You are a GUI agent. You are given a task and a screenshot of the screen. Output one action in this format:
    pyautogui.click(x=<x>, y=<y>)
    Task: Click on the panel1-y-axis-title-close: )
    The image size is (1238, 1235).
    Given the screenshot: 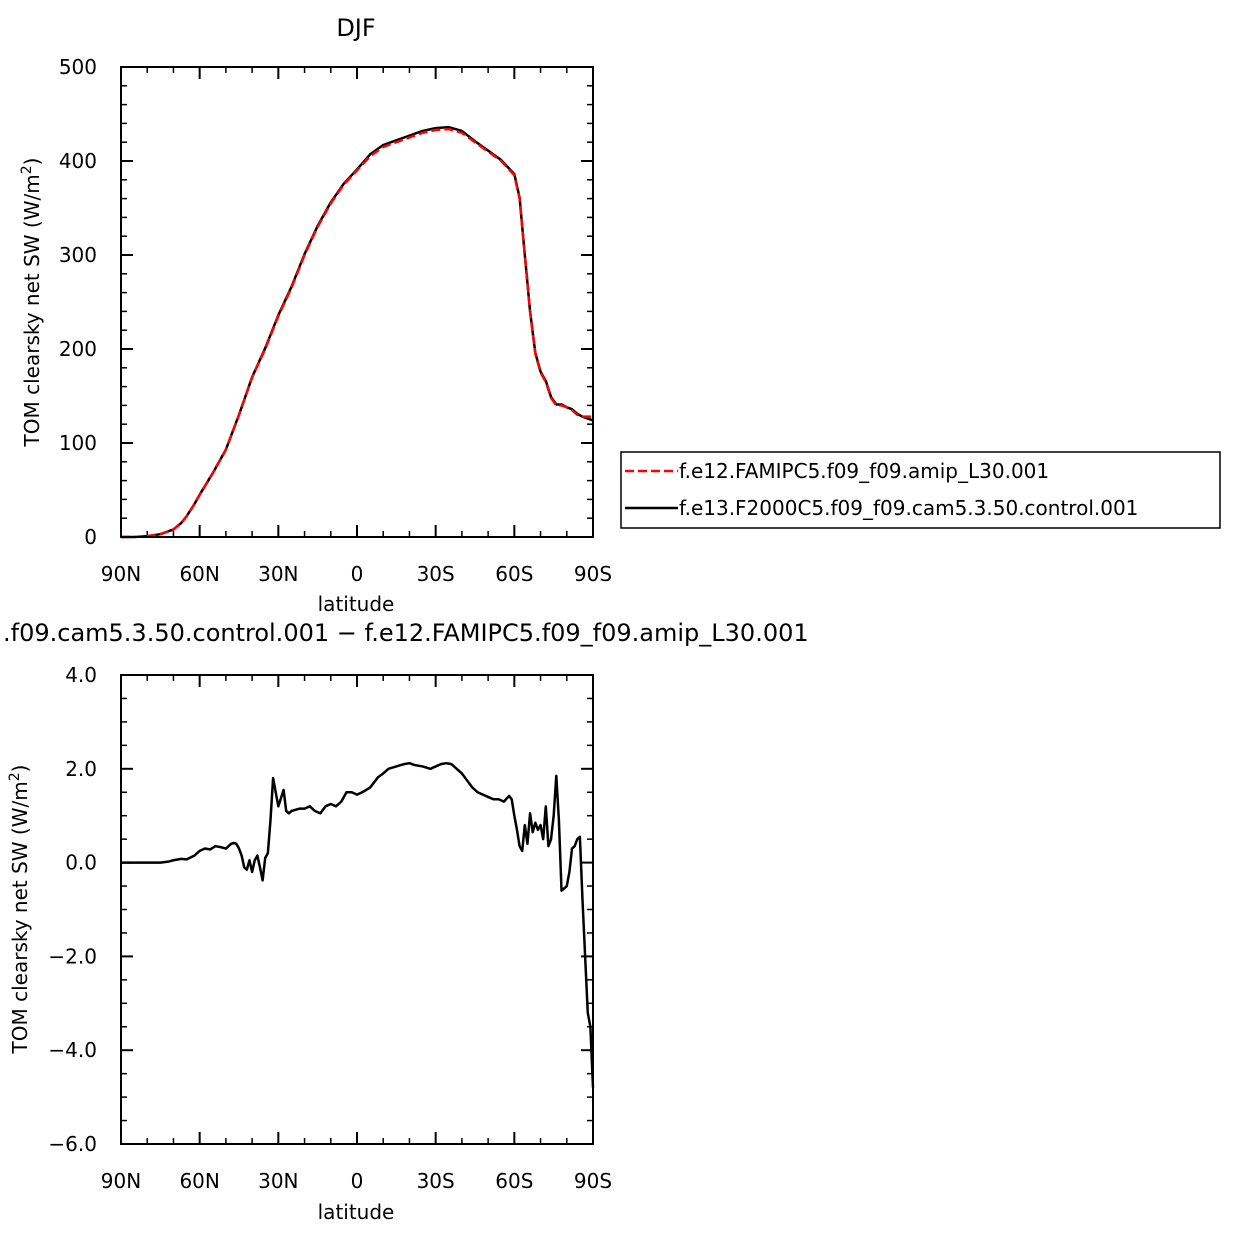 What is the action you would take?
    pyautogui.click(x=32, y=162)
    